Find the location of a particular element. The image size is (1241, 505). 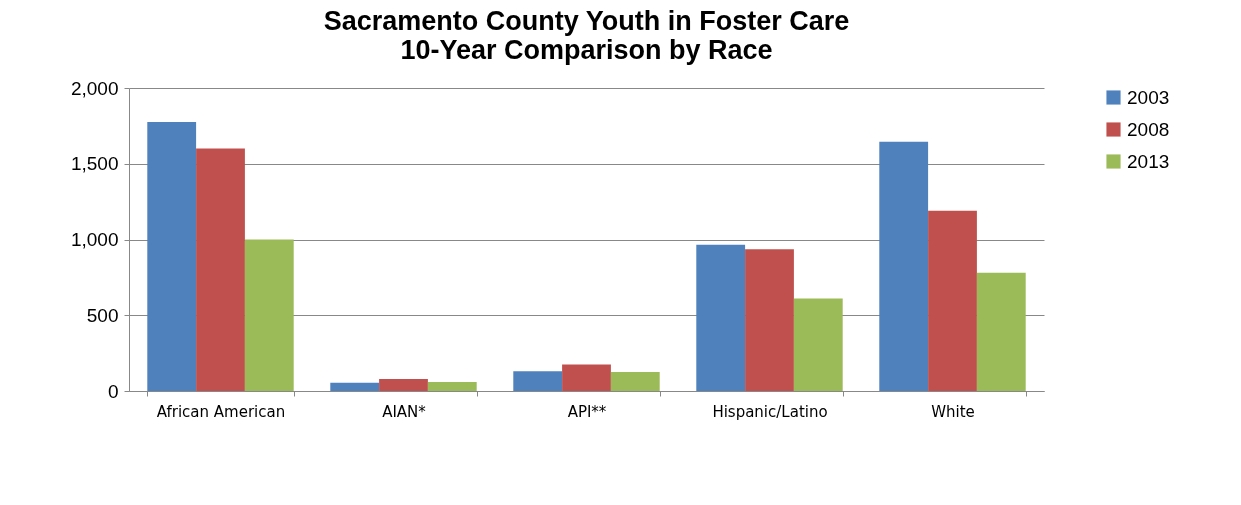

x-tick-label: African American is located at coordinates (221, 411).